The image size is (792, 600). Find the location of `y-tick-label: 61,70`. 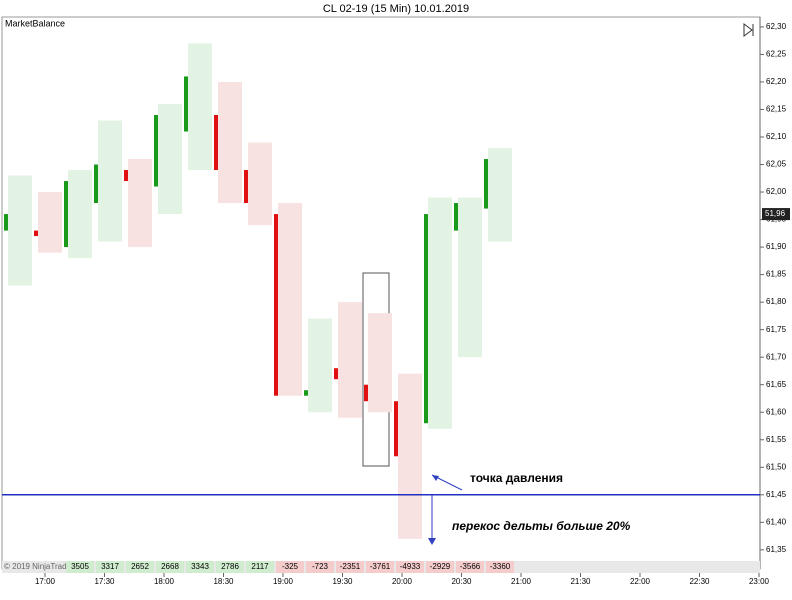

y-tick-label: 61,70 is located at coordinates (776, 356).